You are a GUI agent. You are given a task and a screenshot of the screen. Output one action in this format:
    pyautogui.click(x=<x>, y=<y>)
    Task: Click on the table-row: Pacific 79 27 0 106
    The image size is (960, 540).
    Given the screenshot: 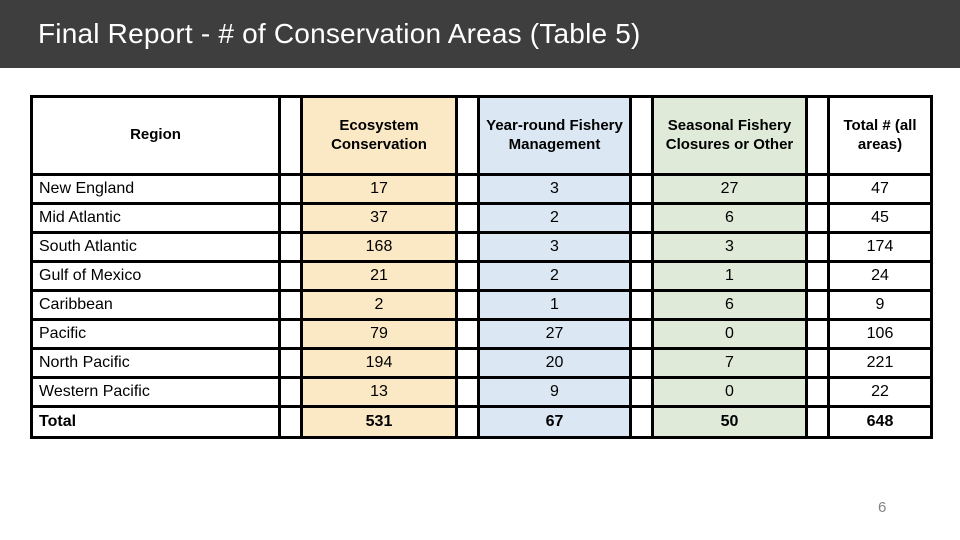 What is the action you would take?
    pyautogui.click(x=481, y=334)
    